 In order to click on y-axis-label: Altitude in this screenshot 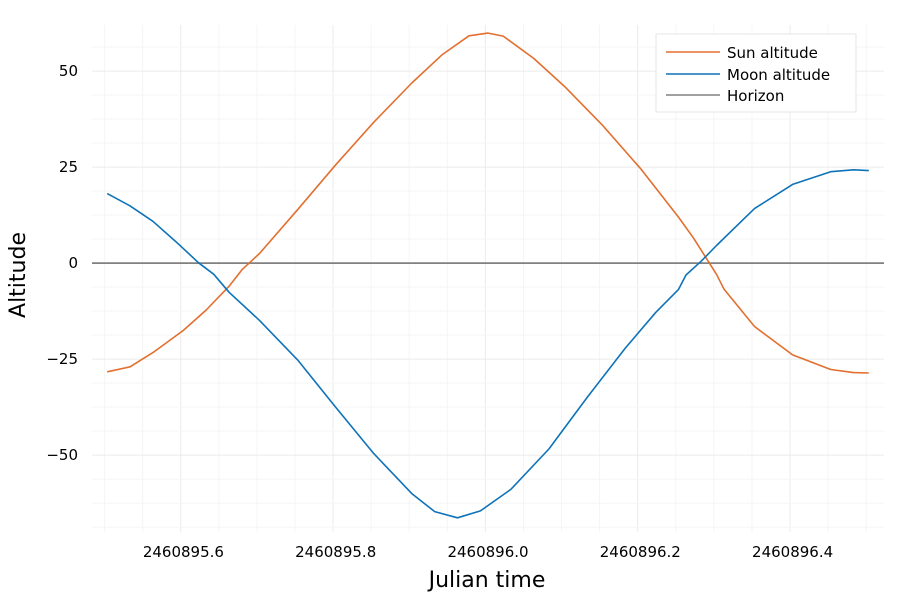, I will do `click(18, 275)`.